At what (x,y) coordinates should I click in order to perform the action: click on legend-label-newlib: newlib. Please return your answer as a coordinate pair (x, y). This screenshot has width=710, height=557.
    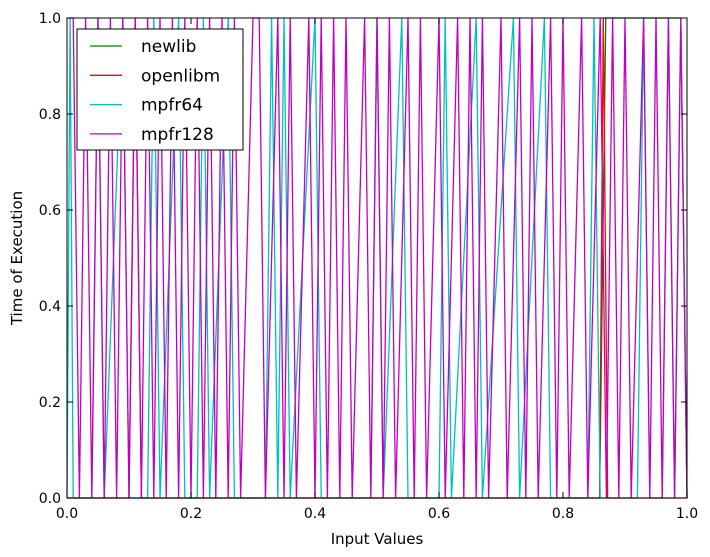
    Looking at the image, I should click on (168, 47).